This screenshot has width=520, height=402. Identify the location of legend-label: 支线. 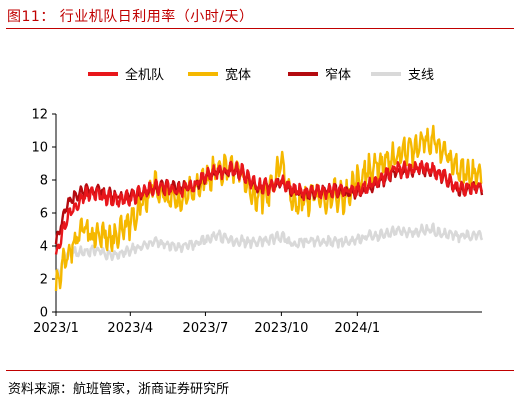
(421, 75).